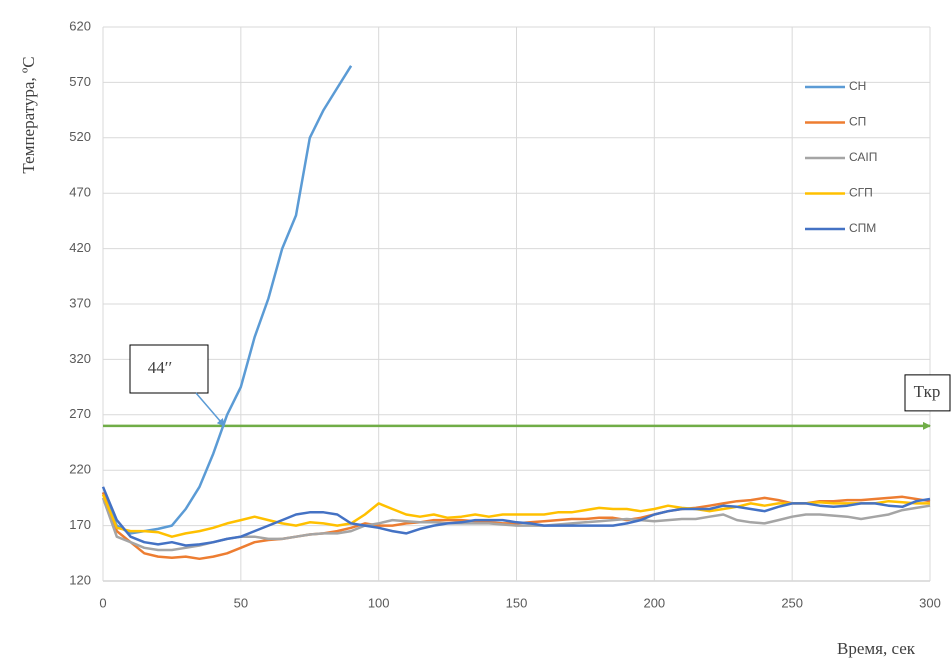 The height and width of the screenshot is (664, 952). Describe the element at coordinates (792, 602) in the screenshot. I see `x-tick-label: 250` at that location.